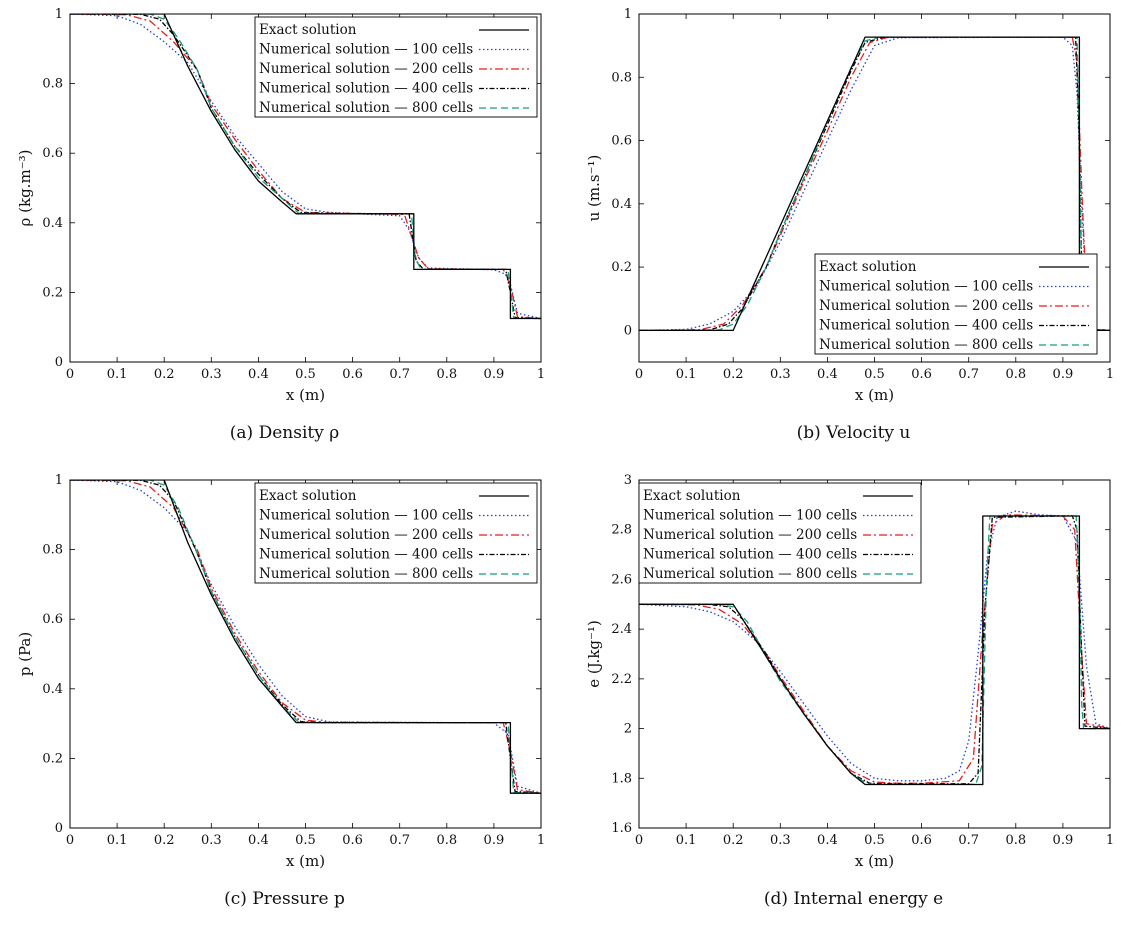 The width and height of the screenshot is (1138, 933). Describe the element at coordinates (621, 579) in the screenshot. I see `y-tick-label: 2.6` at that location.